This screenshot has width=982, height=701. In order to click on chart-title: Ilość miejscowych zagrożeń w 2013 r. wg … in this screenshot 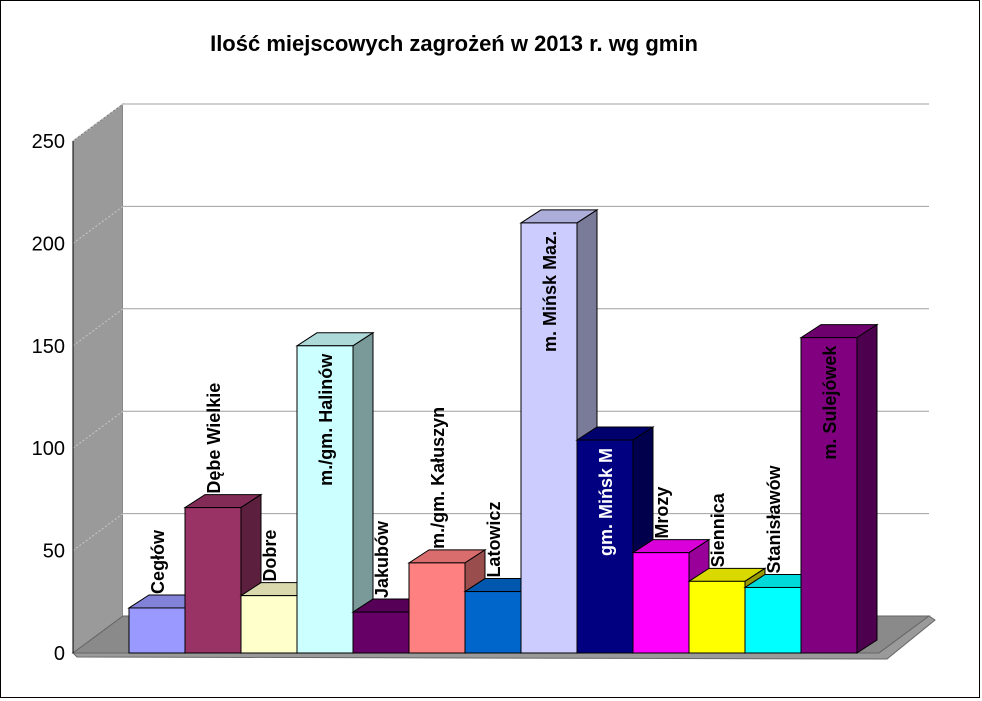, I will do `click(454, 43)`.